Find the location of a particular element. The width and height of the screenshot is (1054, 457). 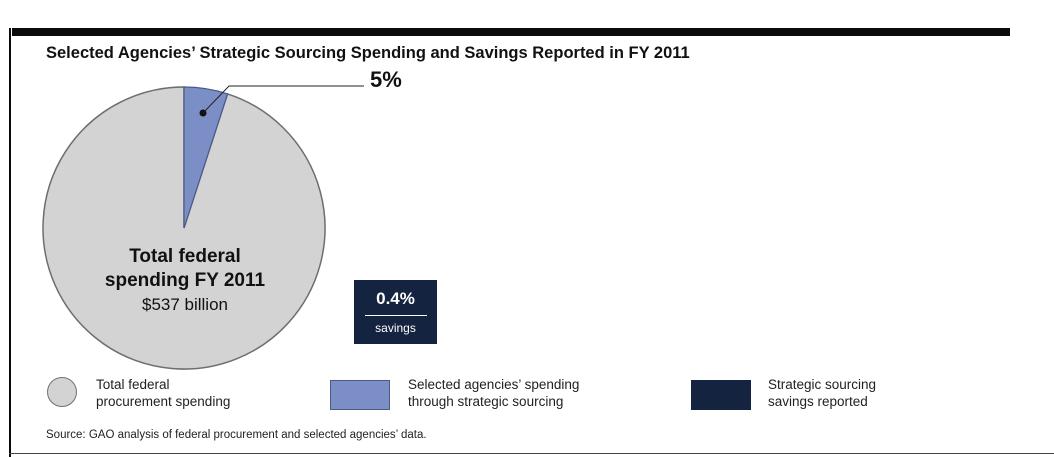

savings-label: savings is located at coordinates (395, 328).